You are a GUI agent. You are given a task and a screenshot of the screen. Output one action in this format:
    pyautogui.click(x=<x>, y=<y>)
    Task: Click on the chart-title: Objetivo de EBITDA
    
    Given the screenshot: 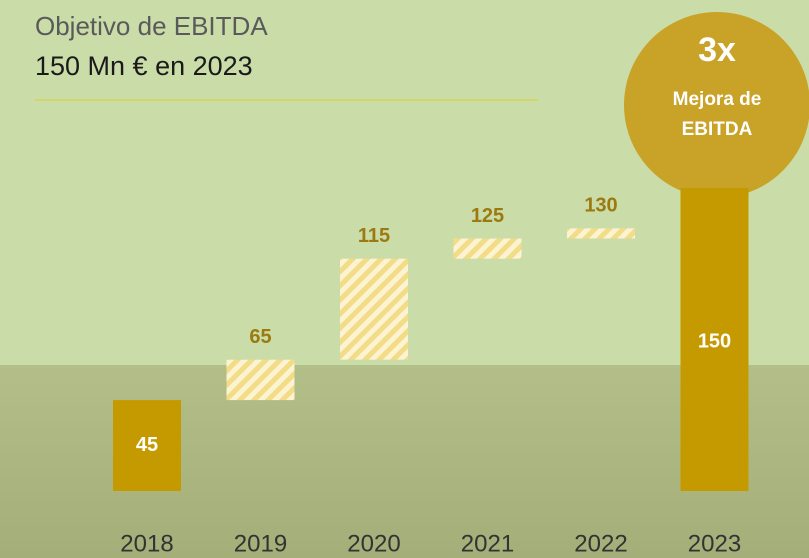 What is the action you would take?
    pyautogui.click(x=151, y=26)
    